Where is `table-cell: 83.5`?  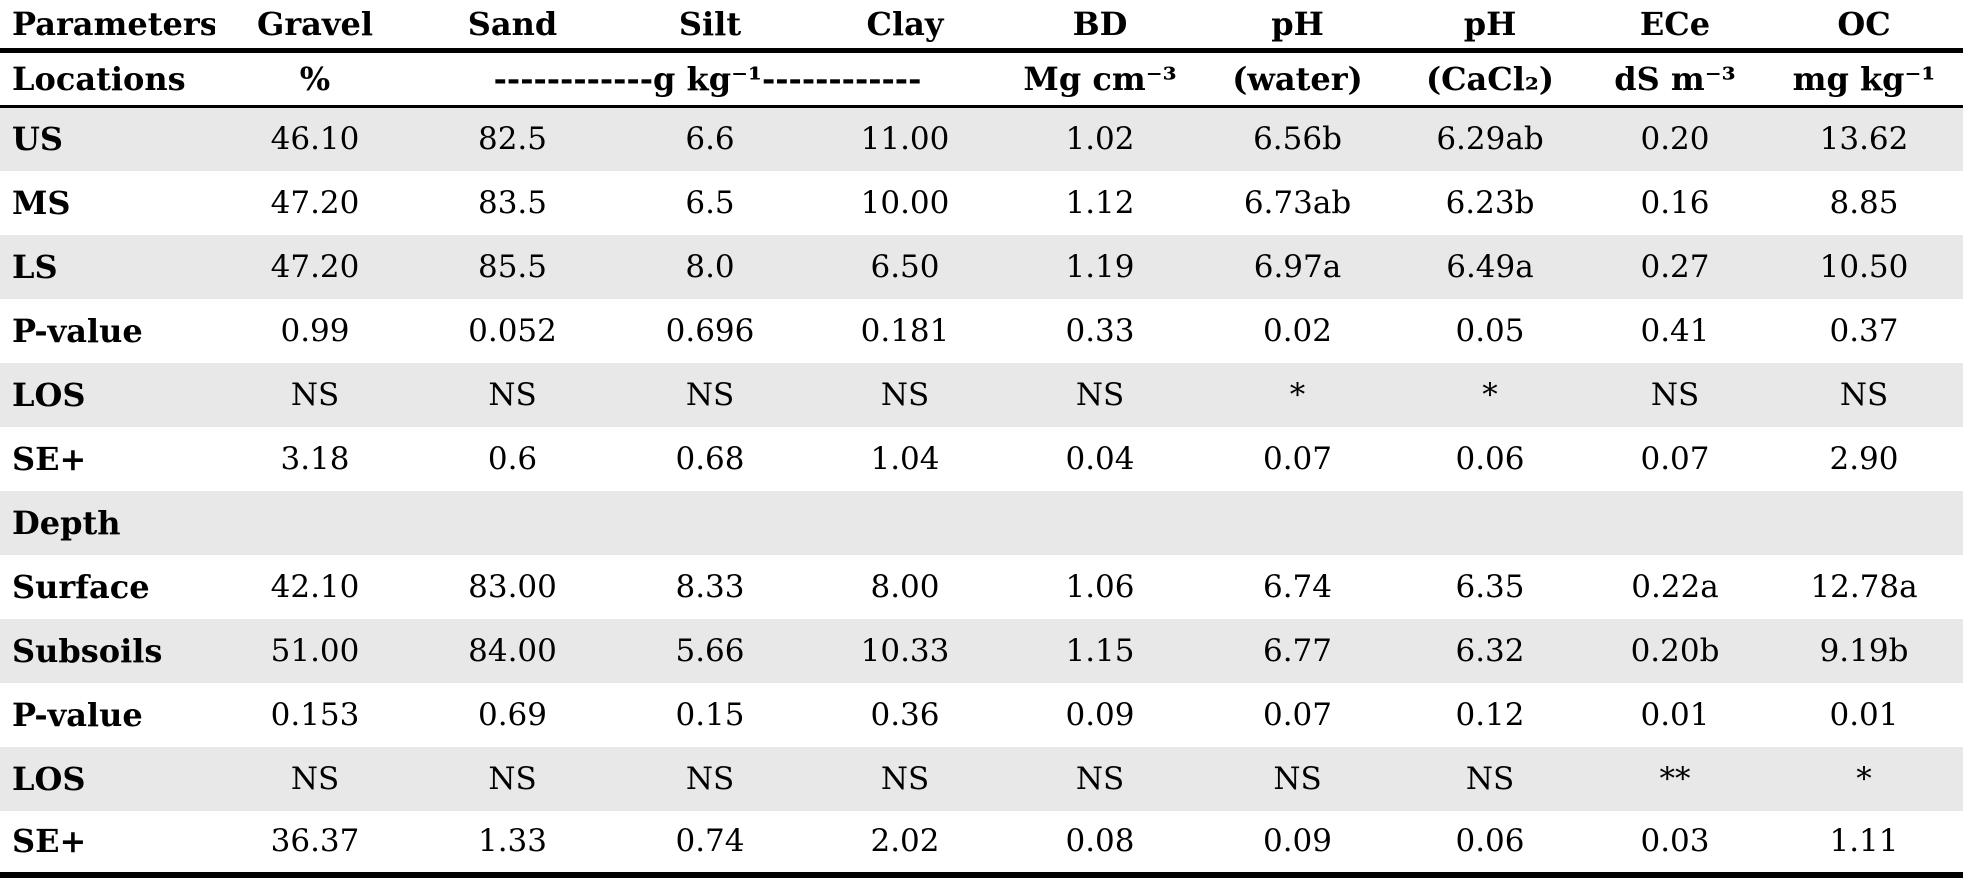
table-cell: 83.5 is located at coordinates (512, 202).